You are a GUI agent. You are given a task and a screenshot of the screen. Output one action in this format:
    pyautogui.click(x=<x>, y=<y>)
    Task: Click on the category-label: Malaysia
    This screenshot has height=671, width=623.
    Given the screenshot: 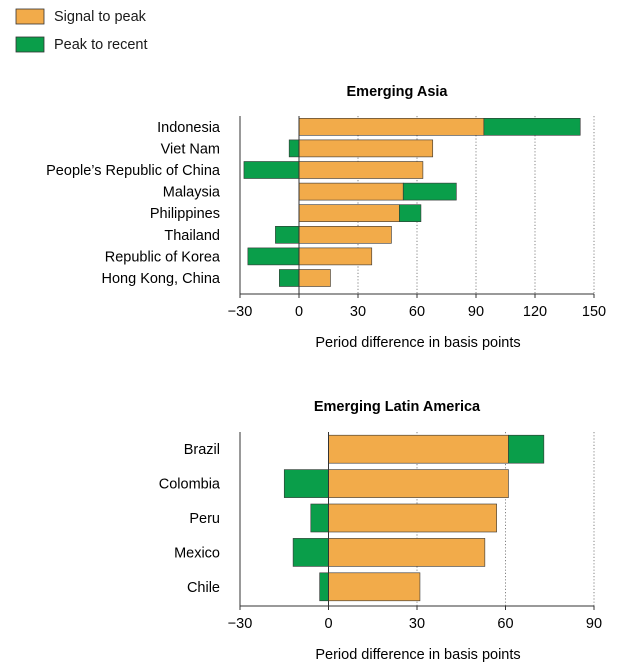 What is the action you would take?
    pyautogui.click(x=192, y=193)
    